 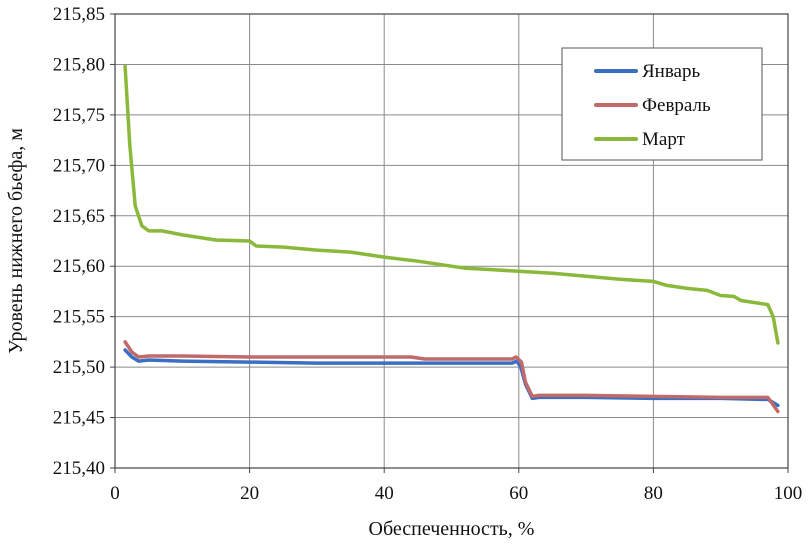 What do you see at coordinates (452, 529) in the screenshot?
I see `x-axis-title: Обеспеченность, %` at bounding box center [452, 529].